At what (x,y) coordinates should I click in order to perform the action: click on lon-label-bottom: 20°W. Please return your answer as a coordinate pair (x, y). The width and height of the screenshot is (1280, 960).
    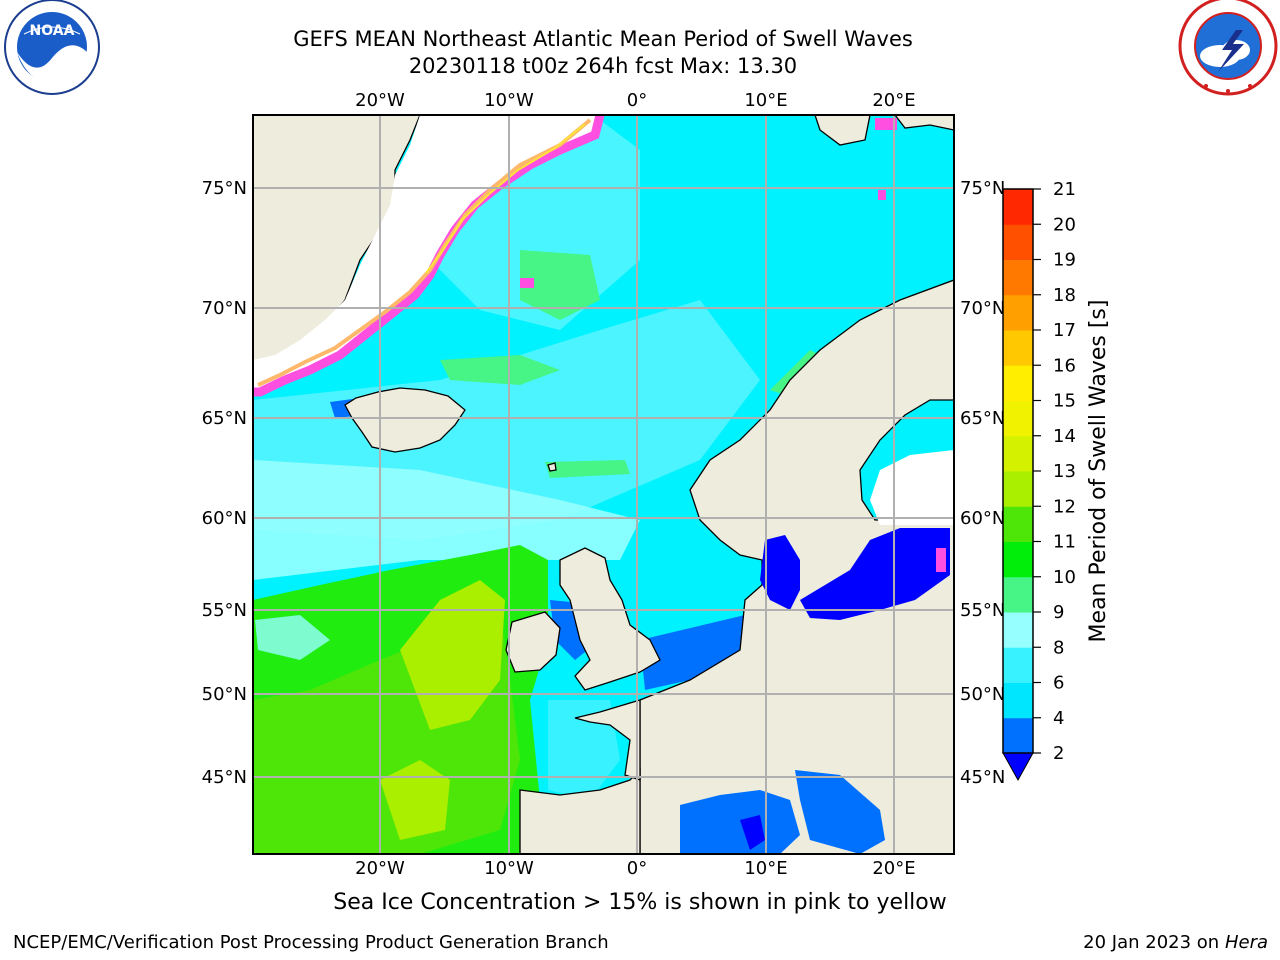
    Looking at the image, I should click on (380, 868).